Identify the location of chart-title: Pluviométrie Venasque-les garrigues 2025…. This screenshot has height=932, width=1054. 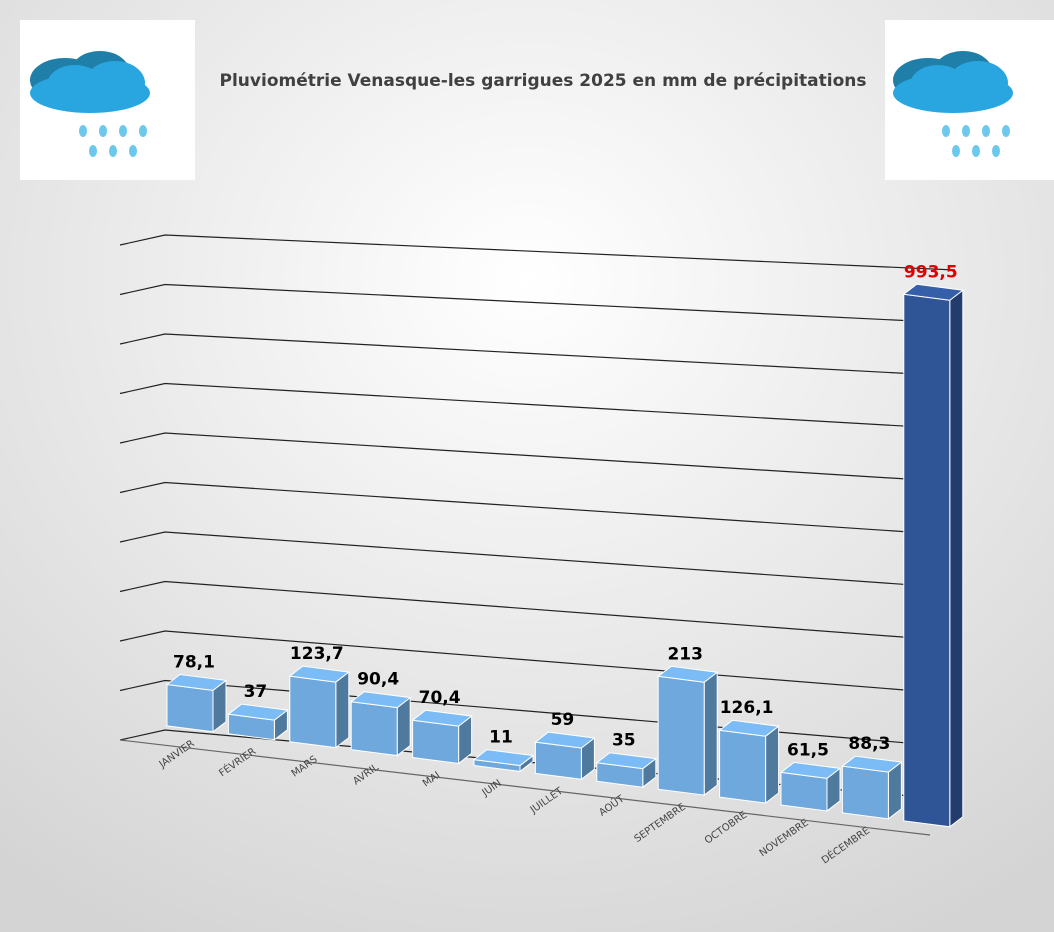
(543, 81).